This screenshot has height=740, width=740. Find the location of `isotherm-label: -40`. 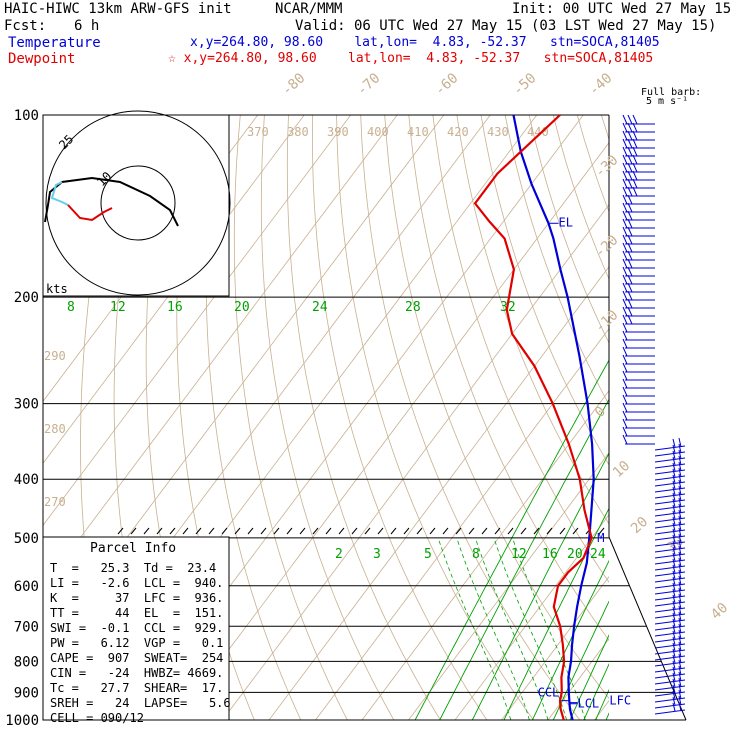

isotherm-label: -40 is located at coordinates (601, 84).